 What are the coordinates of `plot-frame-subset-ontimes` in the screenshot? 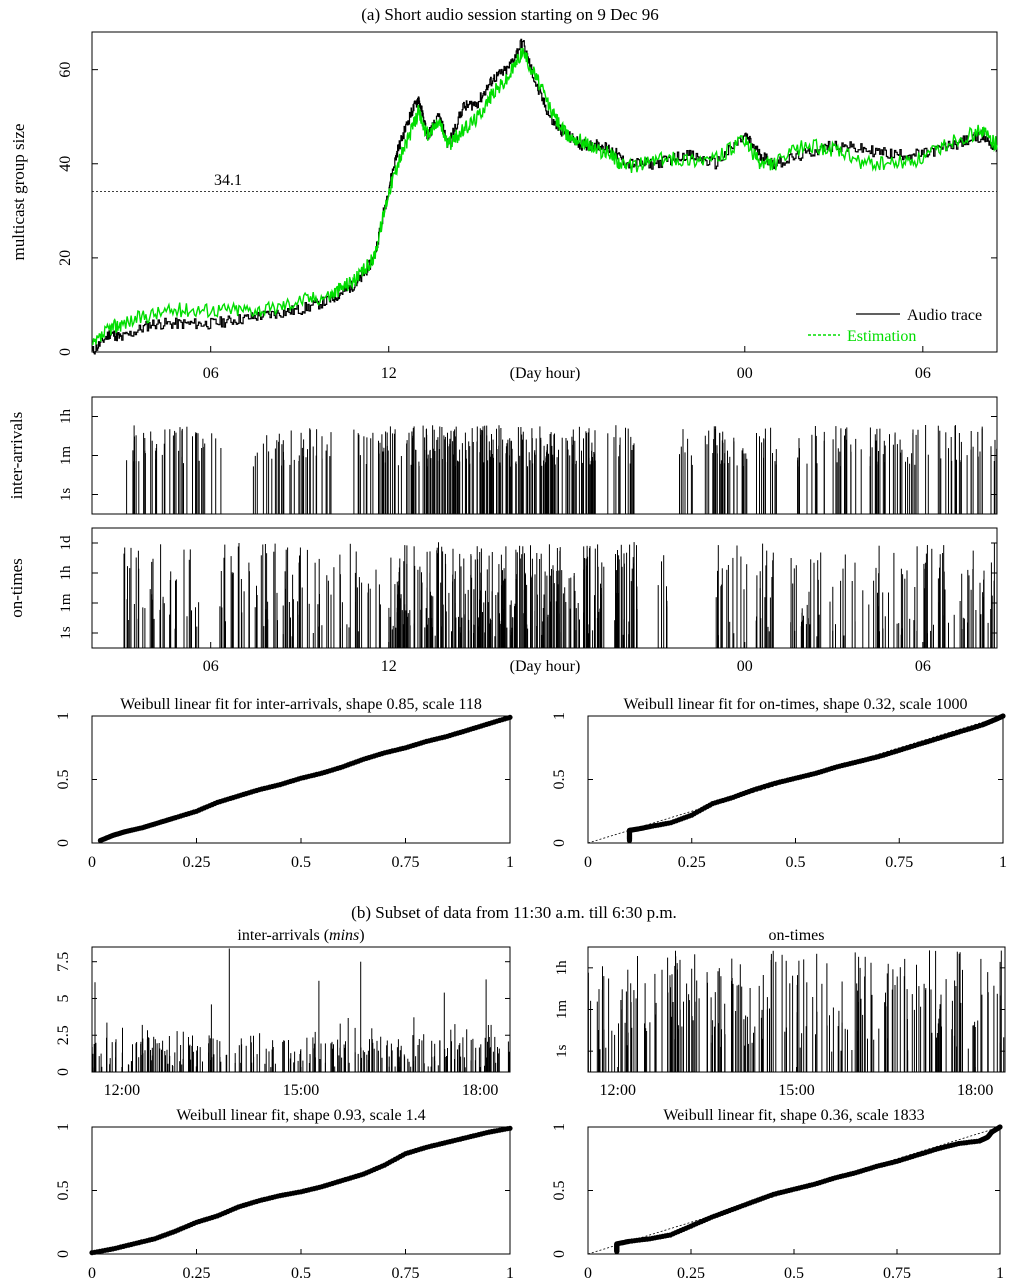 It's located at (796, 1009).